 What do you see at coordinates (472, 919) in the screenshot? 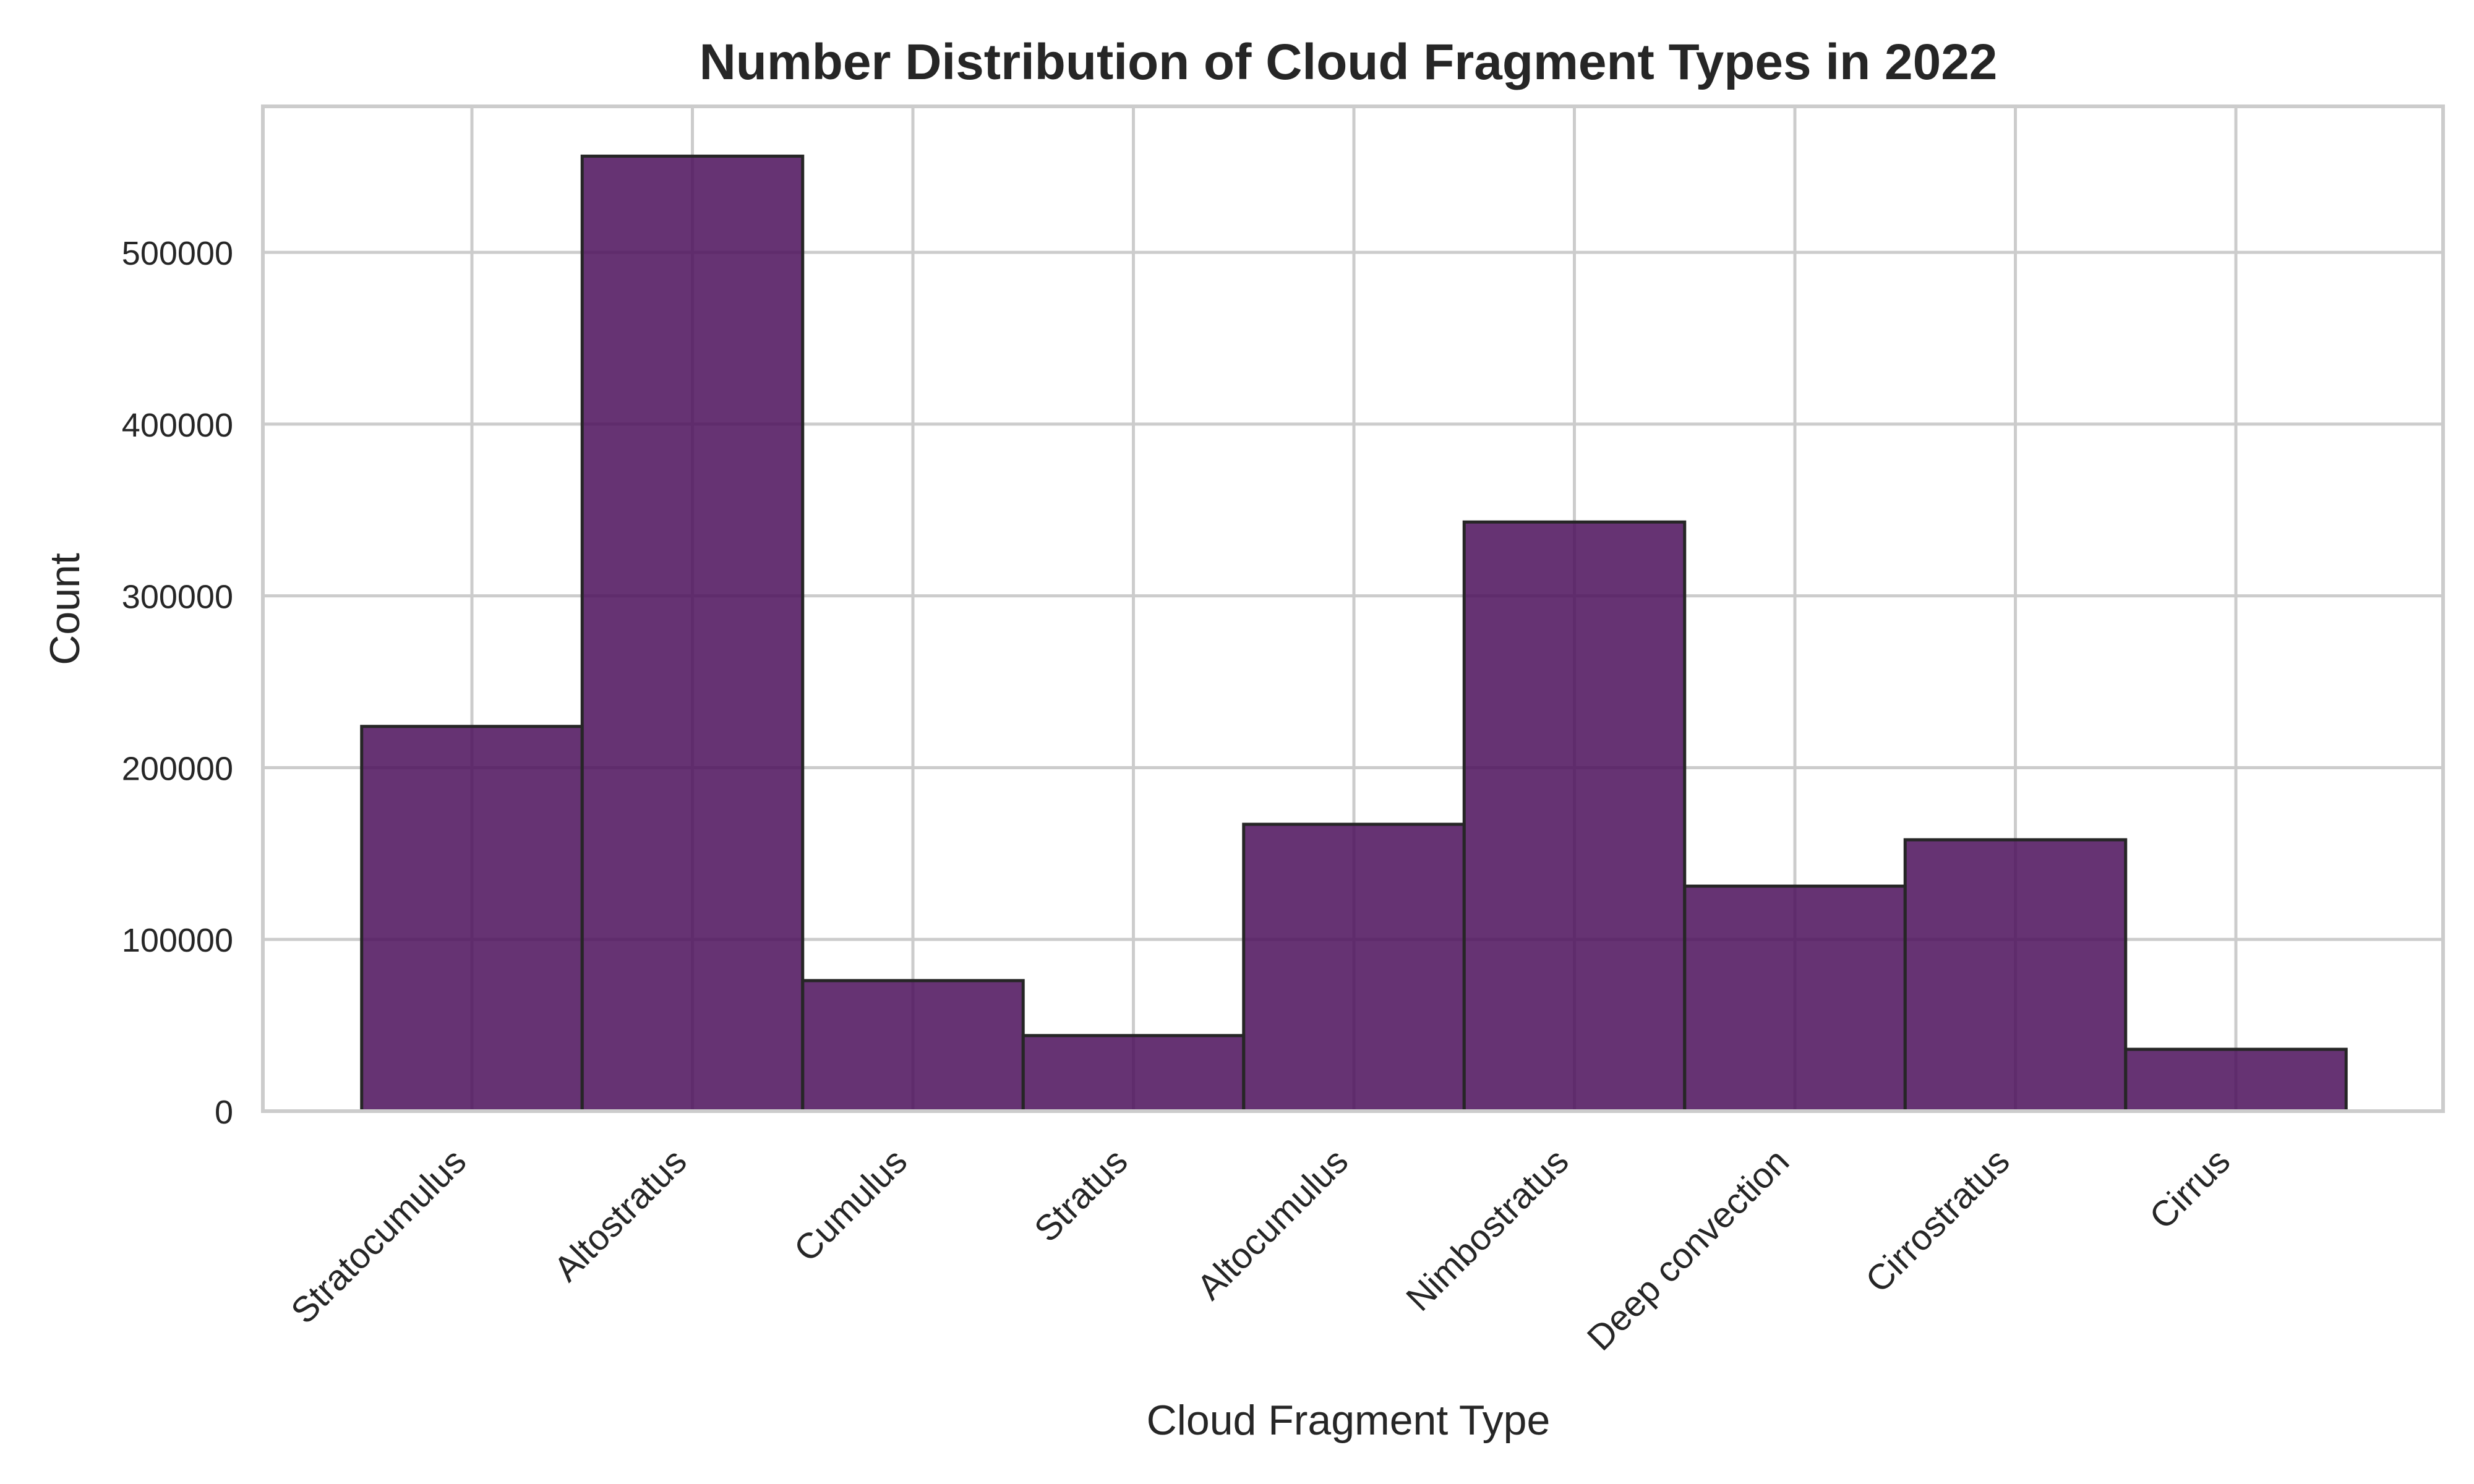
I see `bar-stratocumulus` at bounding box center [472, 919].